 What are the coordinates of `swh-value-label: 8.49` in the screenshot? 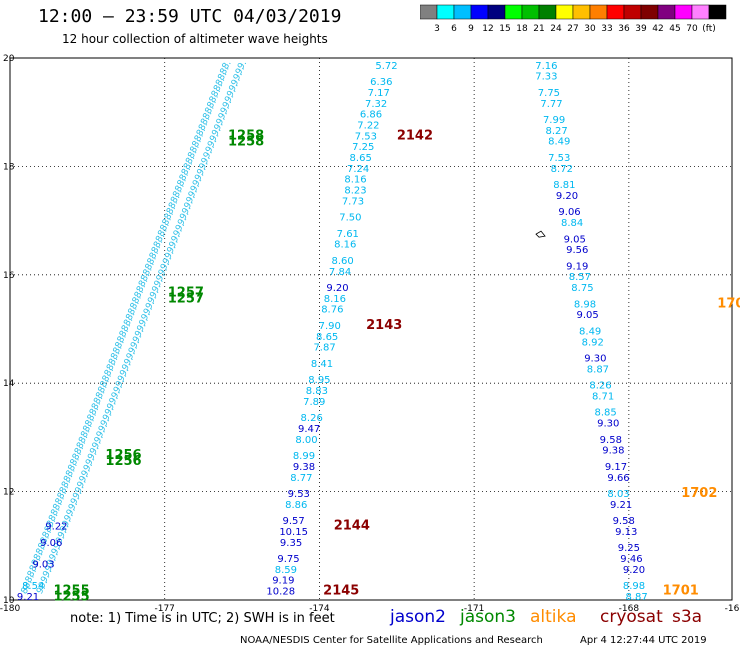 It's located at (559, 142).